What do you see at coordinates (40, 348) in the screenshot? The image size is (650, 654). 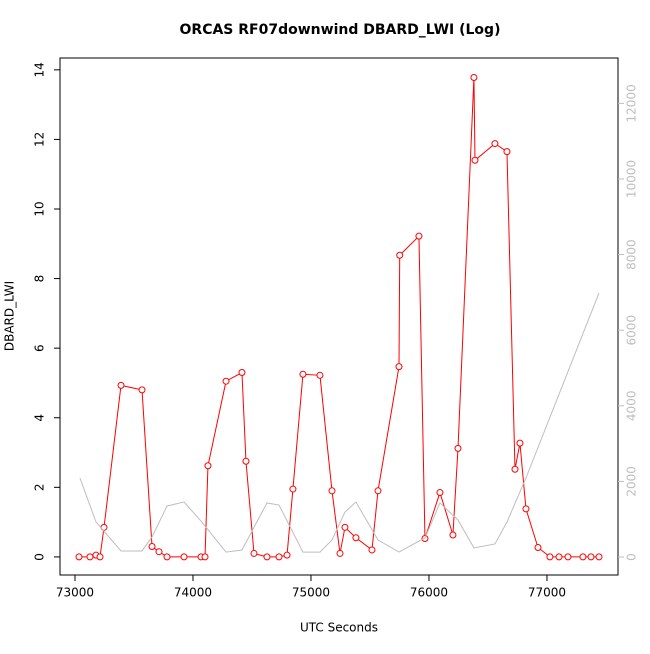 I see `y-tick-label: 6` at bounding box center [40, 348].